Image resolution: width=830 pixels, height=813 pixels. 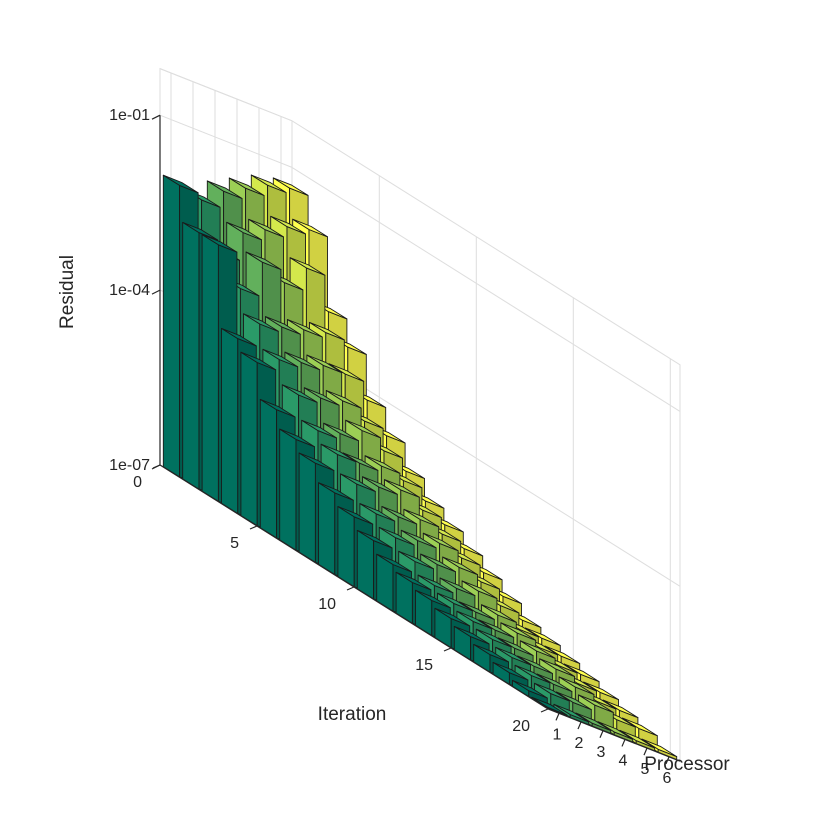 What do you see at coordinates (234, 543) in the screenshot?
I see `iteration-tick-label: 5` at bounding box center [234, 543].